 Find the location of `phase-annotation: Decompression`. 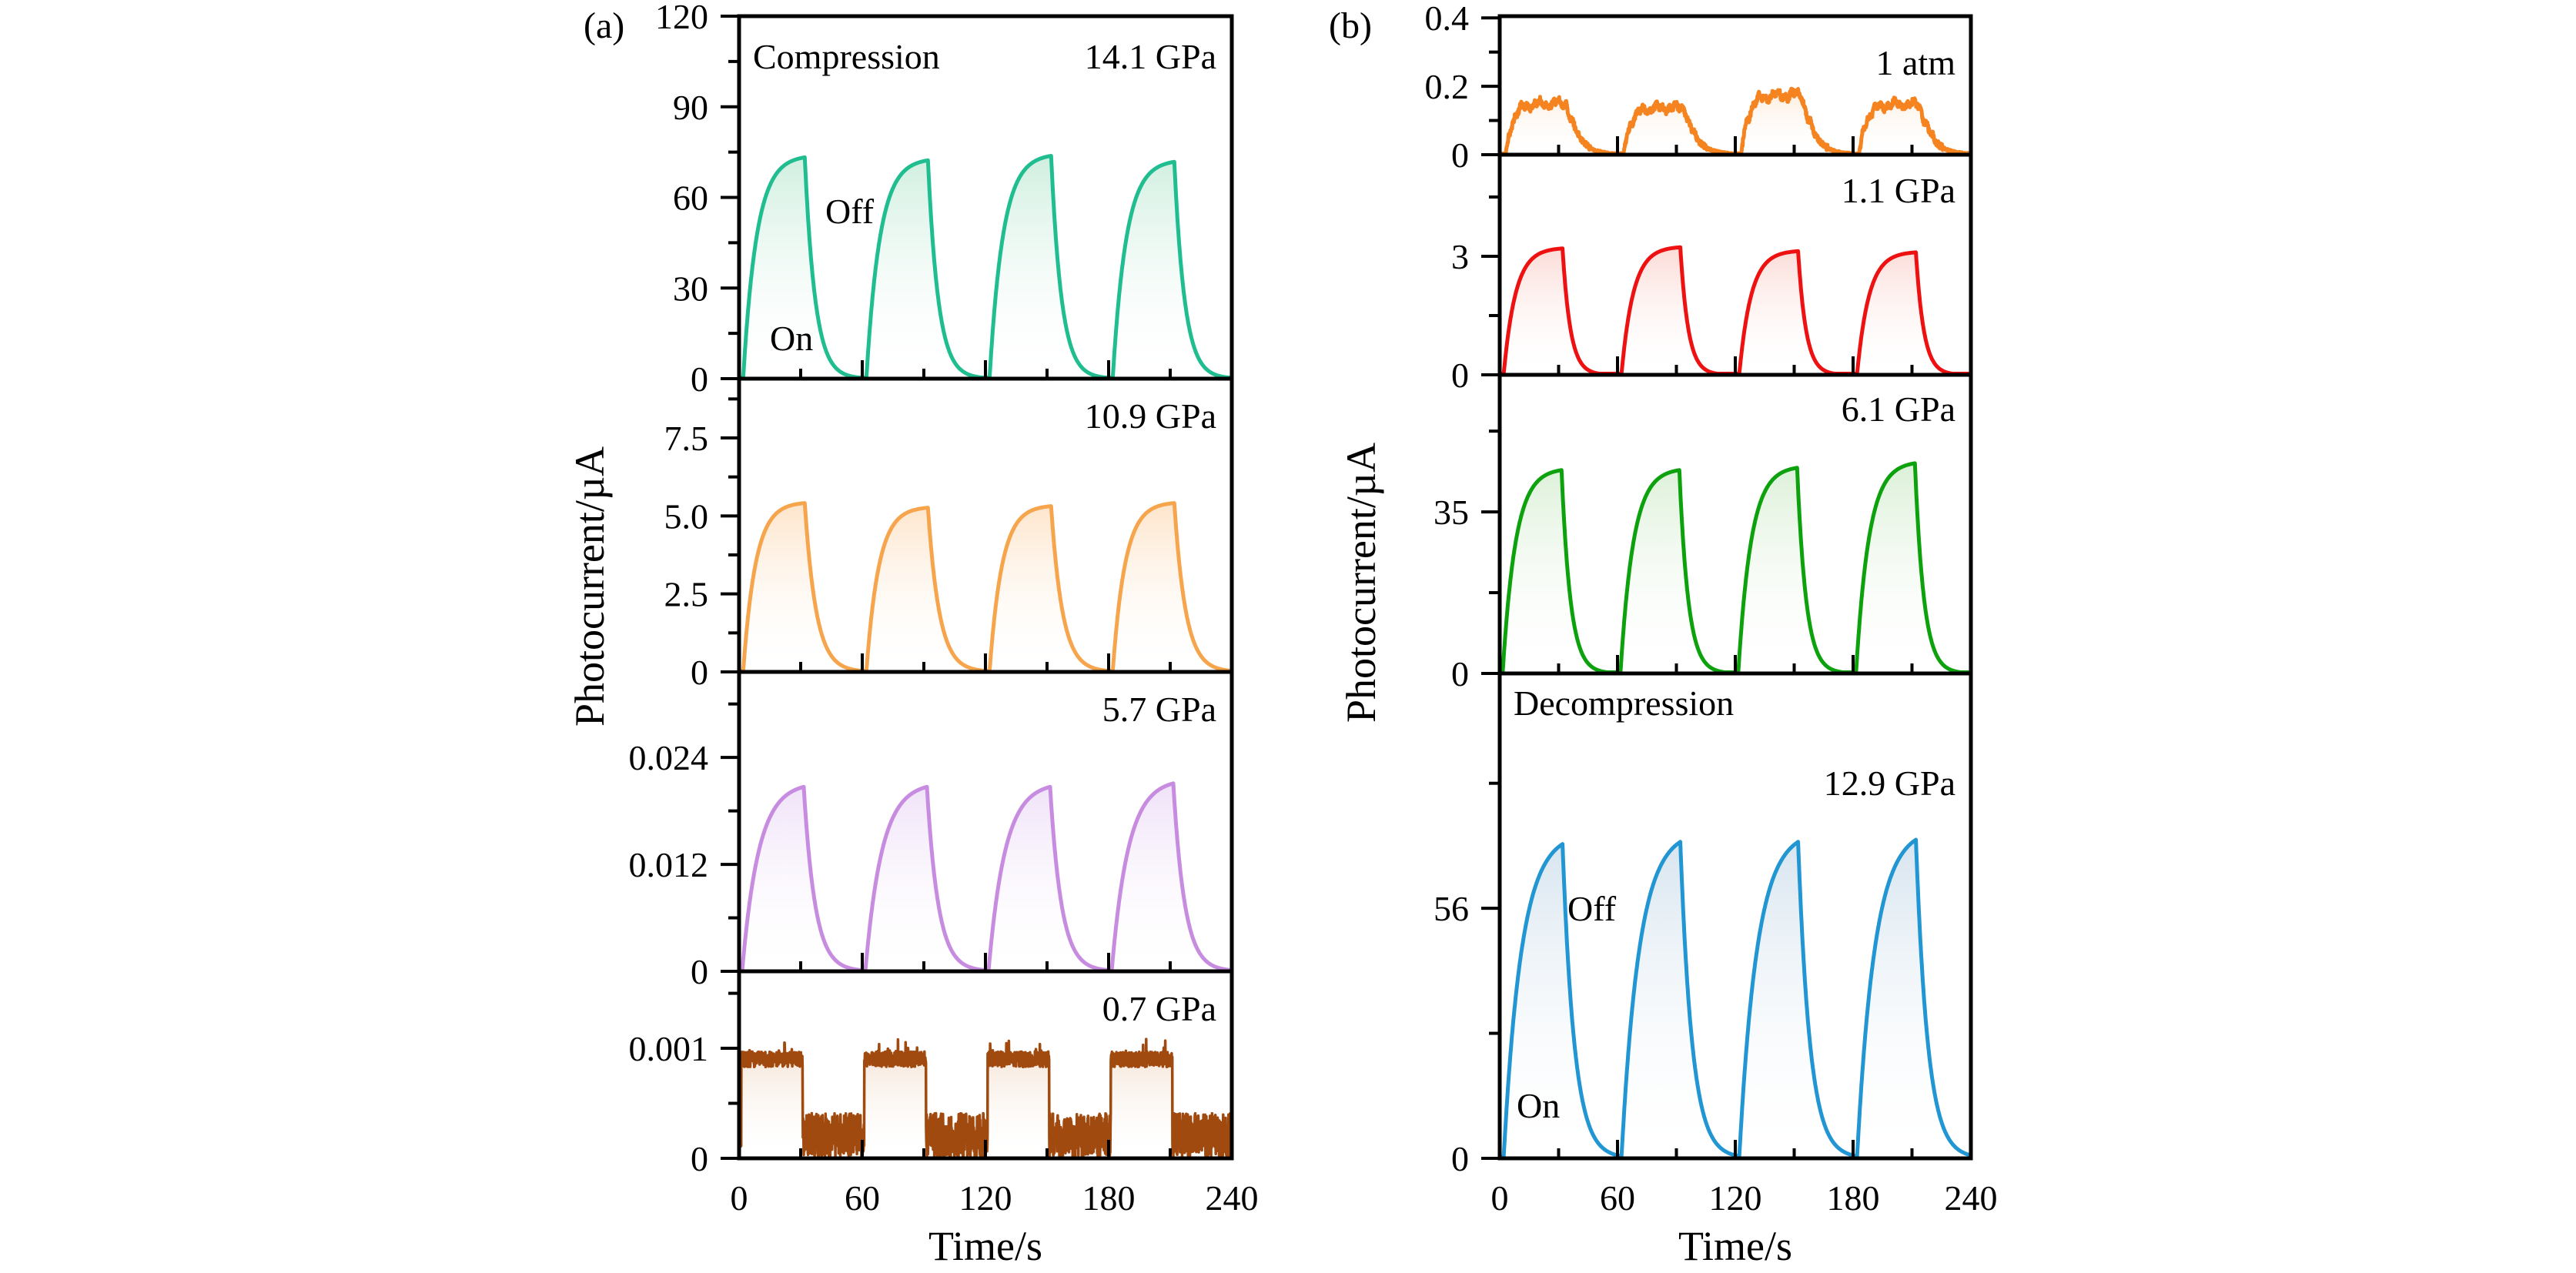

phase-annotation: Decompression is located at coordinates (1624, 703).